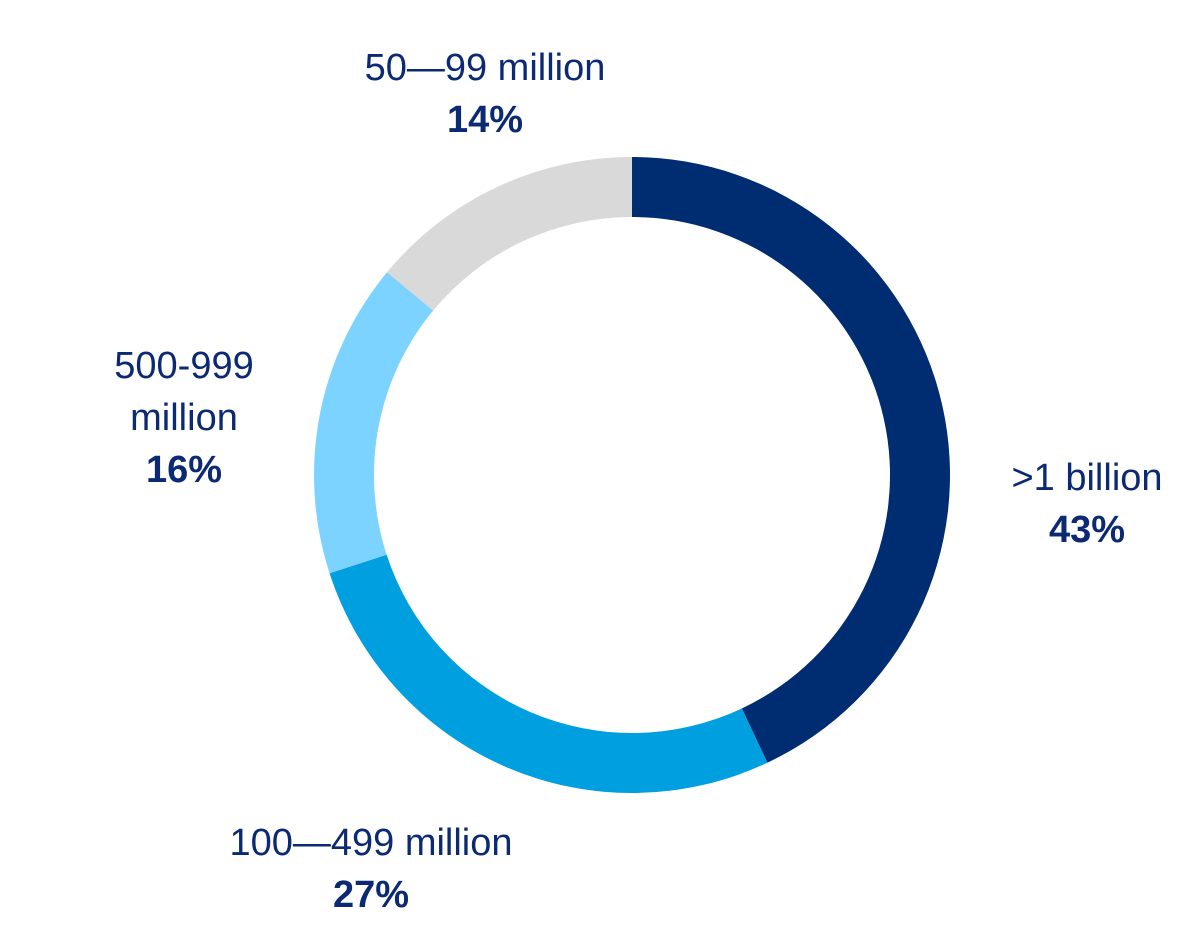 The width and height of the screenshot is (1200, 940). Describe the element at coordinates (1086, 478) in the screenshot. I see `slice-category-label: >1 billion` at that location.